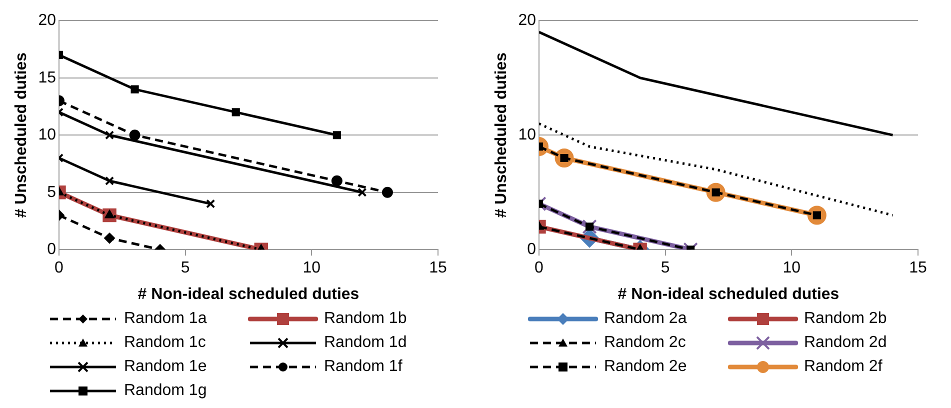  I want to click on legend-label: Random 2b, so click(845, 319).